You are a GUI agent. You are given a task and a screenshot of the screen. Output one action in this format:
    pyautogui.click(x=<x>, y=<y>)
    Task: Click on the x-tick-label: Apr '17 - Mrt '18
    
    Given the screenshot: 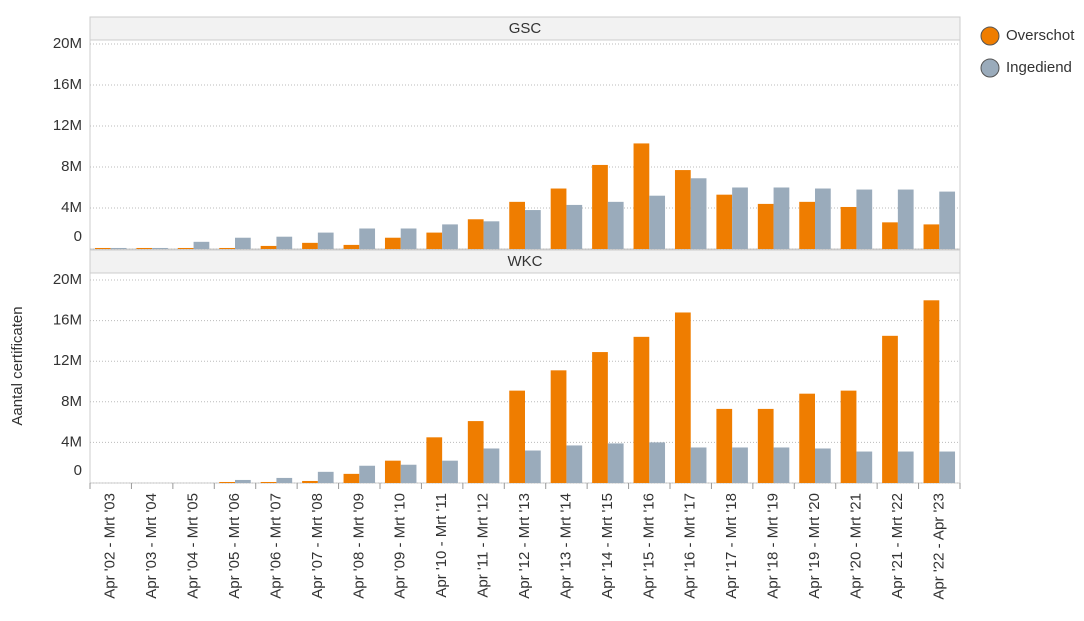 What is the action you would take?
    pyautogui.click(x=731, y=546)
    